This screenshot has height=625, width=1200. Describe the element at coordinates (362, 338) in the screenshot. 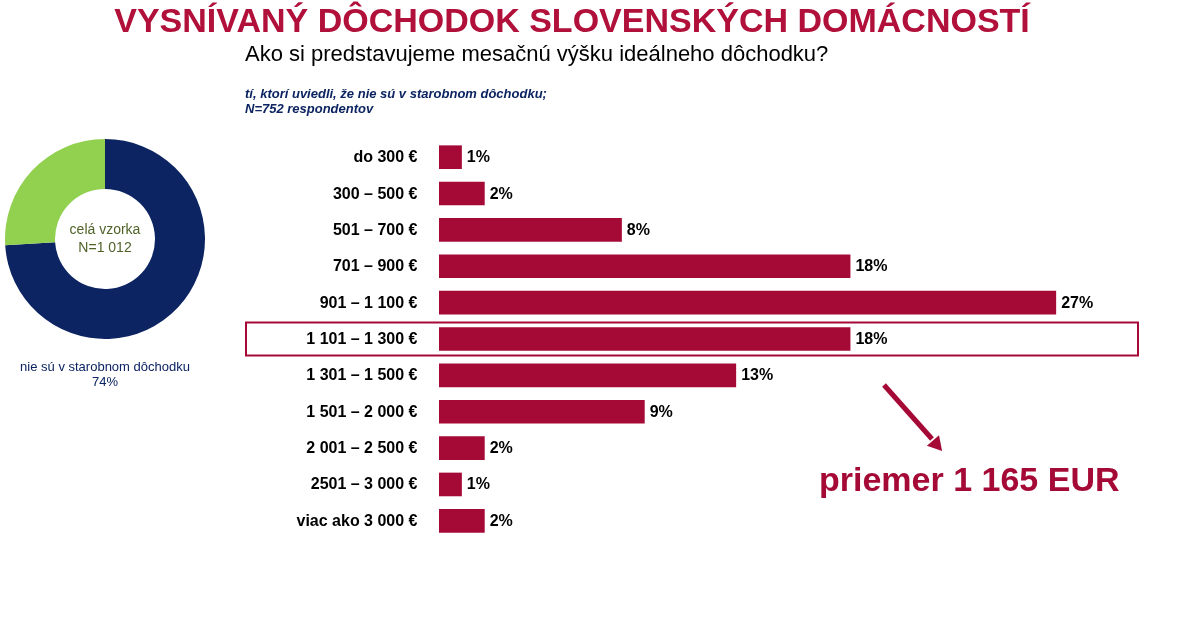

I see `y-tick-label: 1 101 – 1 300 €` at that location.